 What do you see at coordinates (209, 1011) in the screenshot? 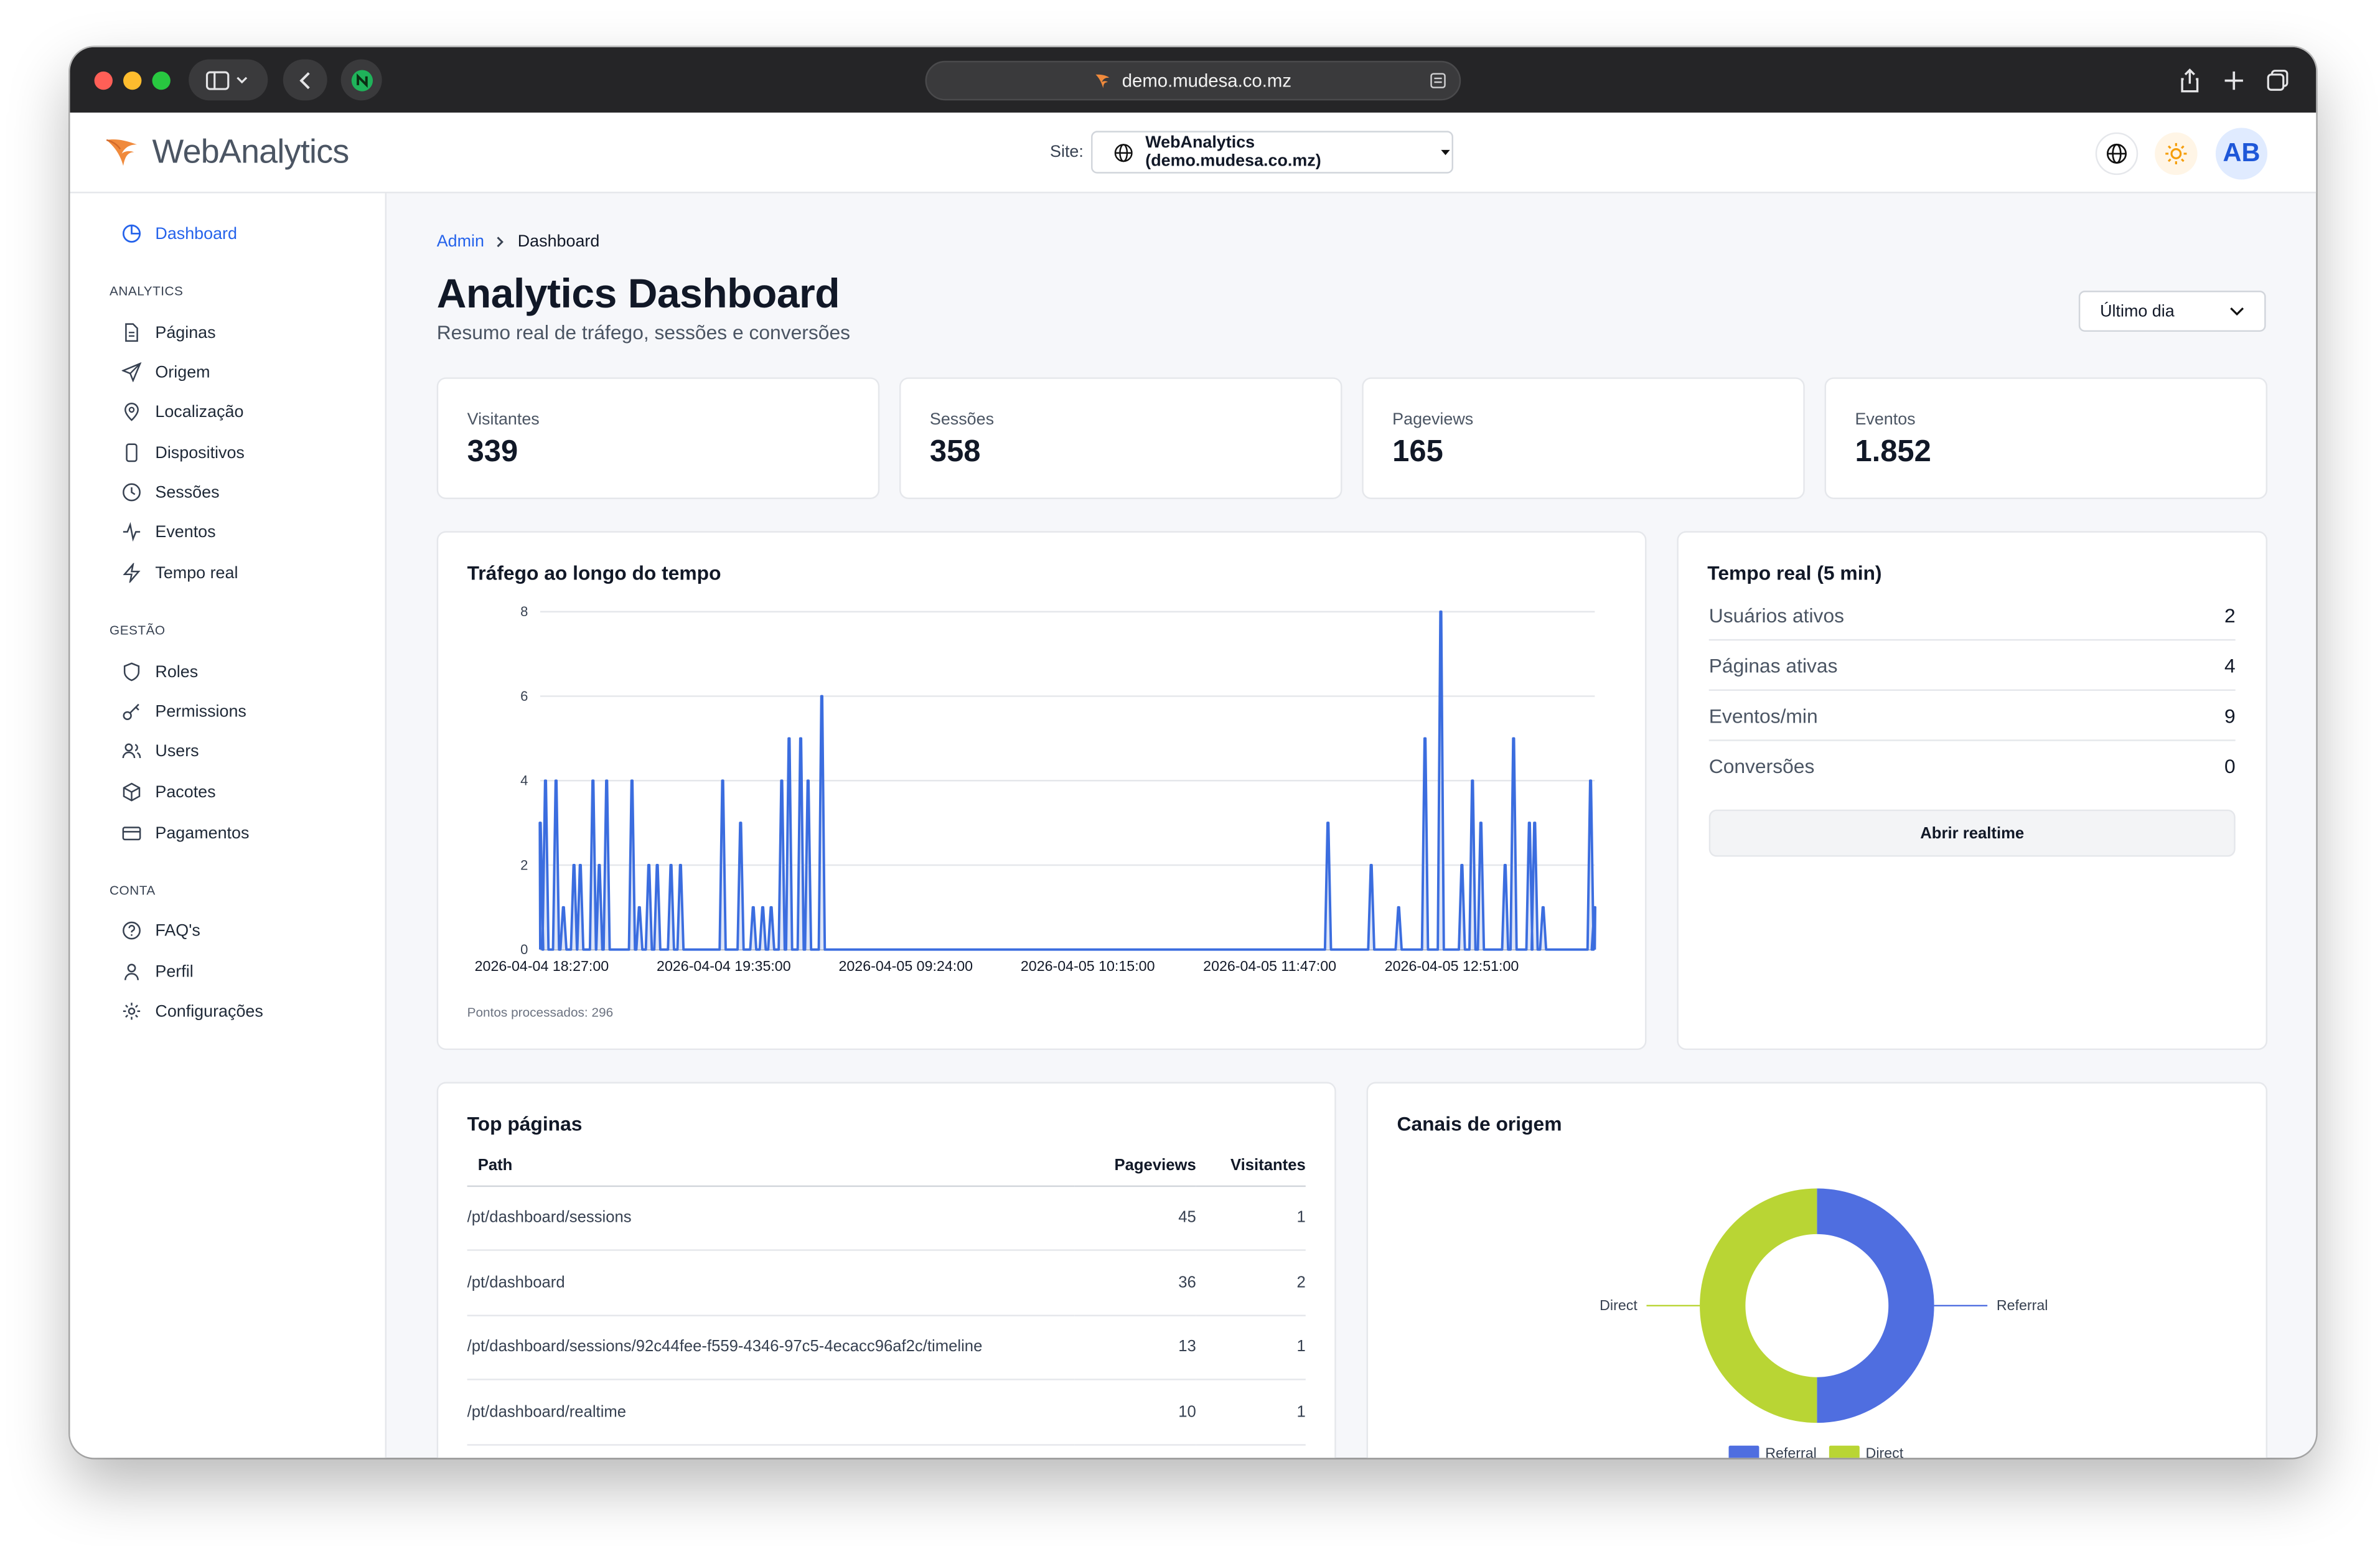
I see `sidebar-item-label: Configurações` at bounding box center [209, 1011].